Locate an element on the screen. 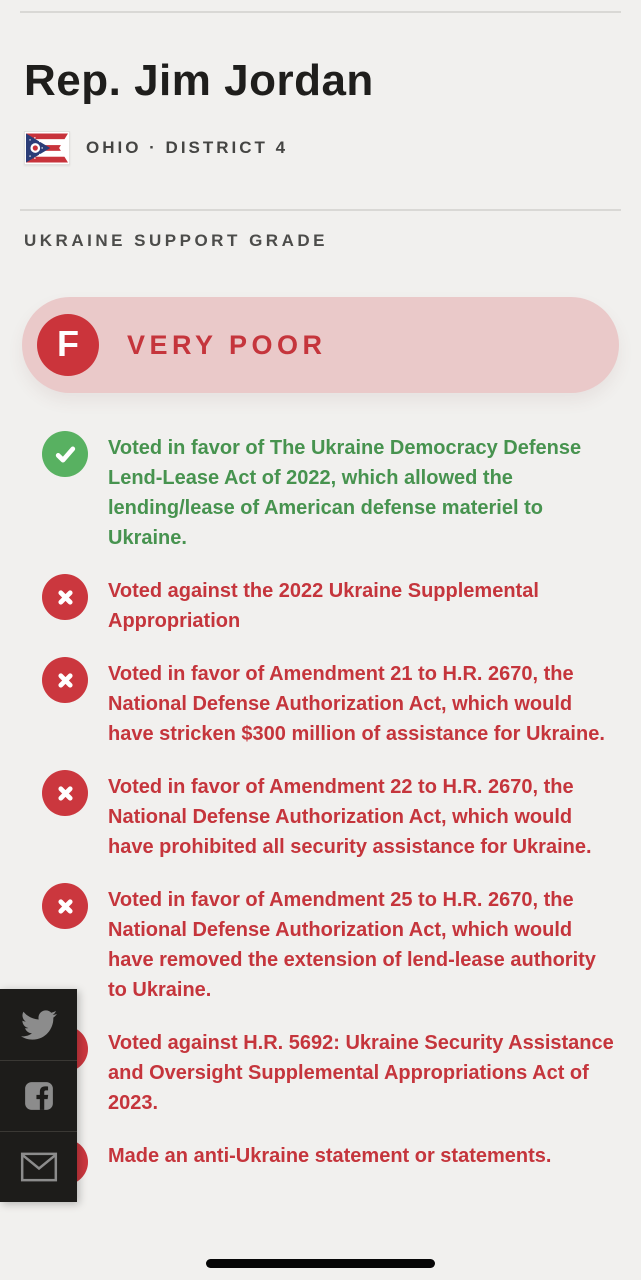 The width and height of the screenshot is (641, 1280). state-district-row: OHIO · DISTRICT 4 is located at coordinates (156, 148).